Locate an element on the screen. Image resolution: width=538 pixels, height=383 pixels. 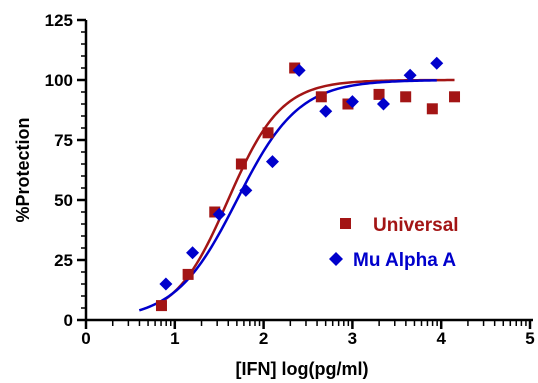
y-tick-label: 100 is located at coordinates (59, 80).